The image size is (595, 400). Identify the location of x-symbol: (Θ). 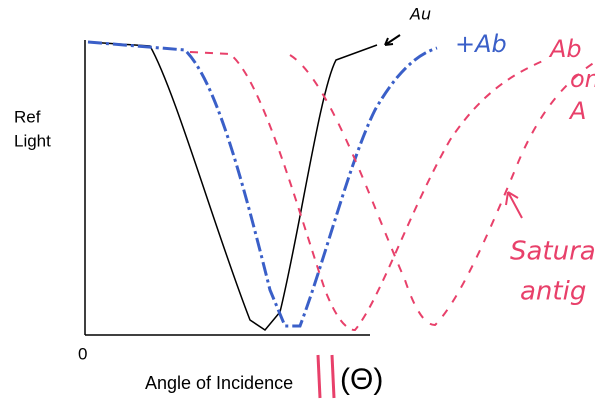
(361, 379).